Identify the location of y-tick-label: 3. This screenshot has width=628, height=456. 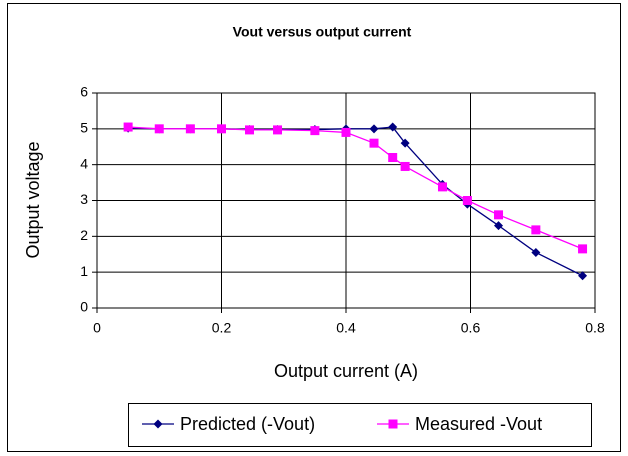
(84, 199).